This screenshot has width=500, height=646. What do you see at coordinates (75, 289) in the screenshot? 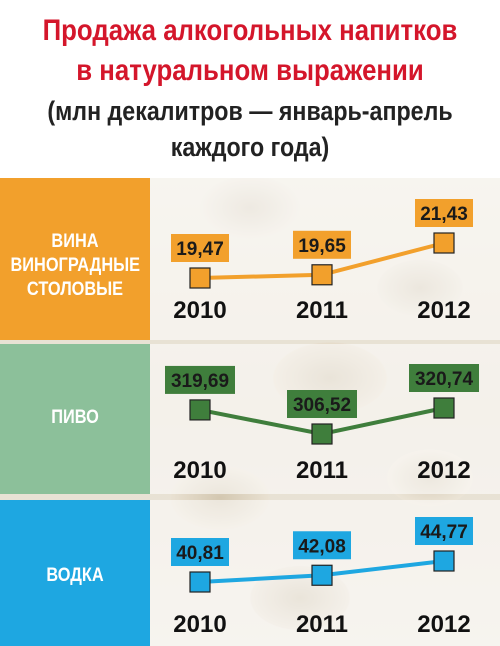
I see `wine-label-line-3: СТОЛОВЫЕ` at bounding box center [75, 289].